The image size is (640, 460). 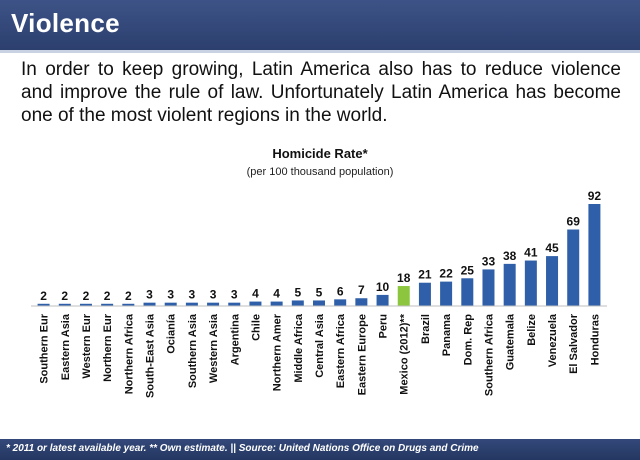 I want to click on category-label-ocian-a: Ocianía, so click(x=172, y=333).